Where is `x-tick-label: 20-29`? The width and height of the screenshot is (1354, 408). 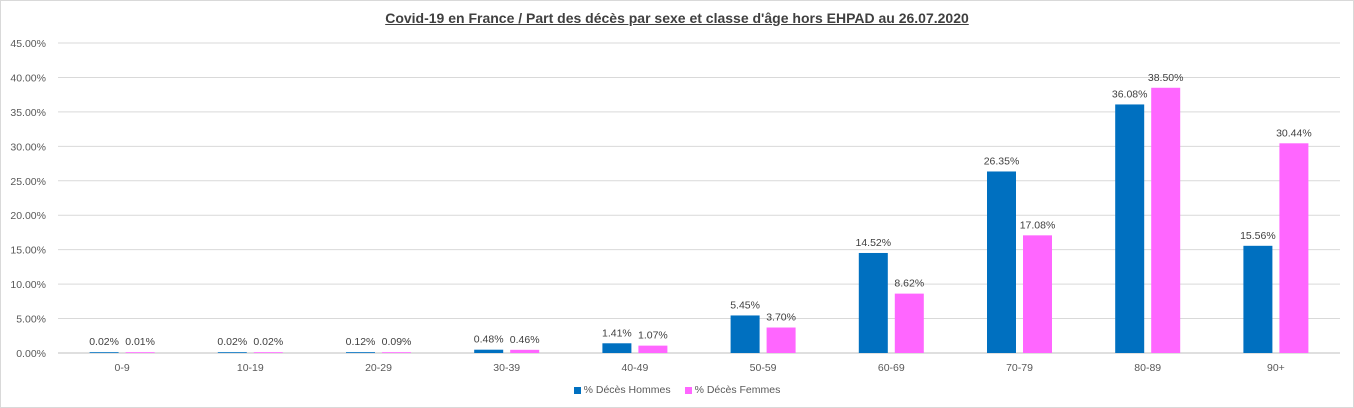
x-tick-label: 20-29 is located at coordinates (378, 368).